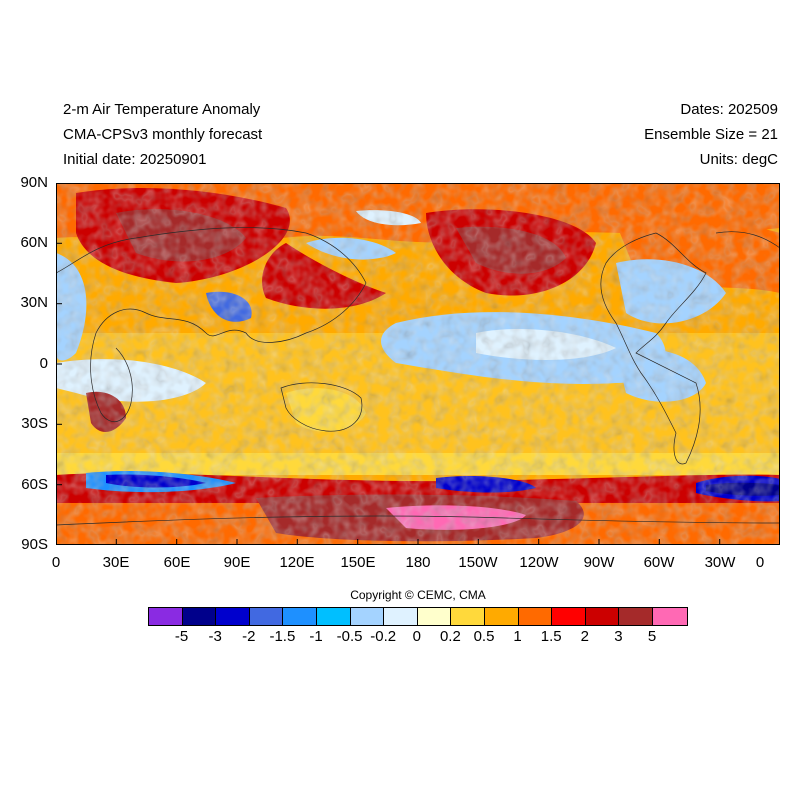 The height and width of the screenshot is (800, 800). I want to click on colorbar-label: 2, so click(584, 636).